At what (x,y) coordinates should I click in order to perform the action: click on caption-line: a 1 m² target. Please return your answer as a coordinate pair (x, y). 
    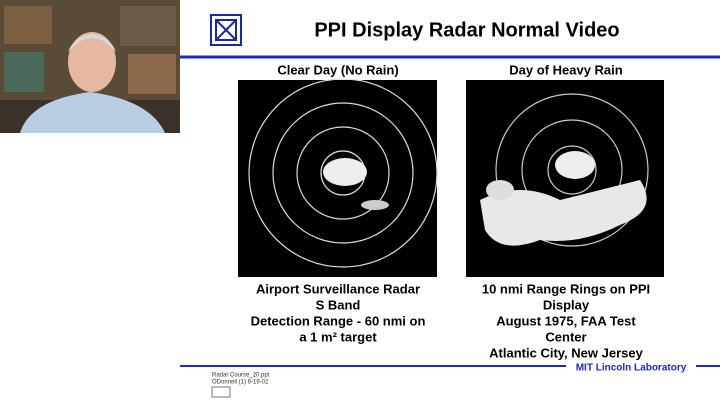
    Looking at the image, I should click on (338, 336).